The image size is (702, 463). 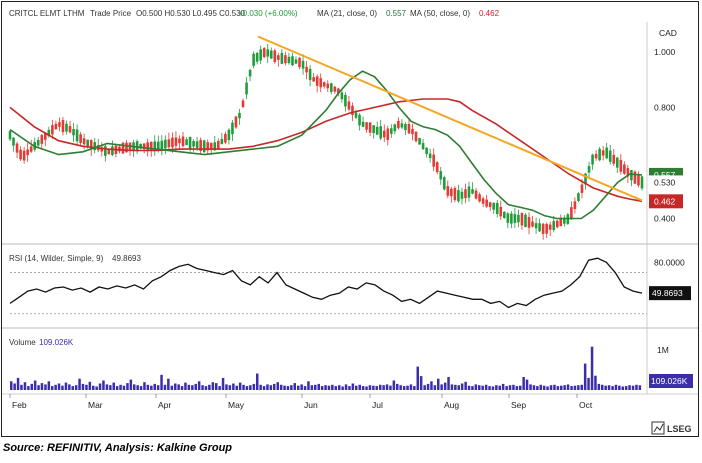 I want to click on ma21-price-tag: 0.557, so click(x=665, y=175).